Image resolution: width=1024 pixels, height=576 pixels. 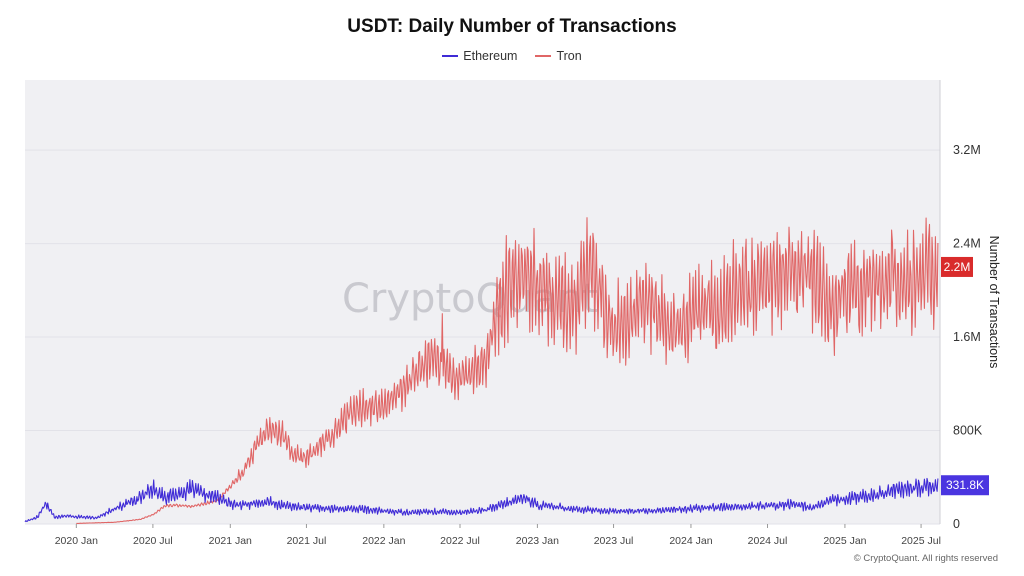 I want to click on legend-item-ethereum: Ethereum, so click(x=479, y=56).